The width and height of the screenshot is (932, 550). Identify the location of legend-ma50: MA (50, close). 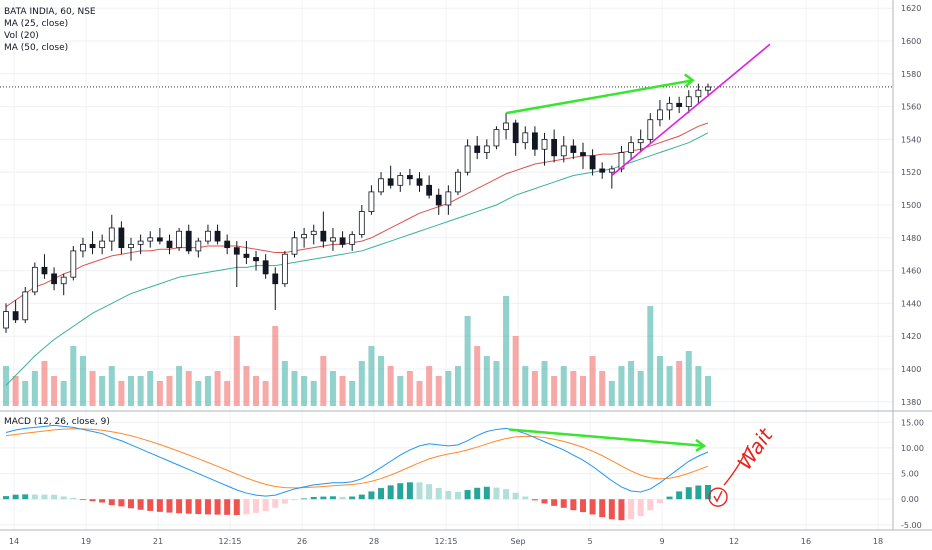
(36, 48).